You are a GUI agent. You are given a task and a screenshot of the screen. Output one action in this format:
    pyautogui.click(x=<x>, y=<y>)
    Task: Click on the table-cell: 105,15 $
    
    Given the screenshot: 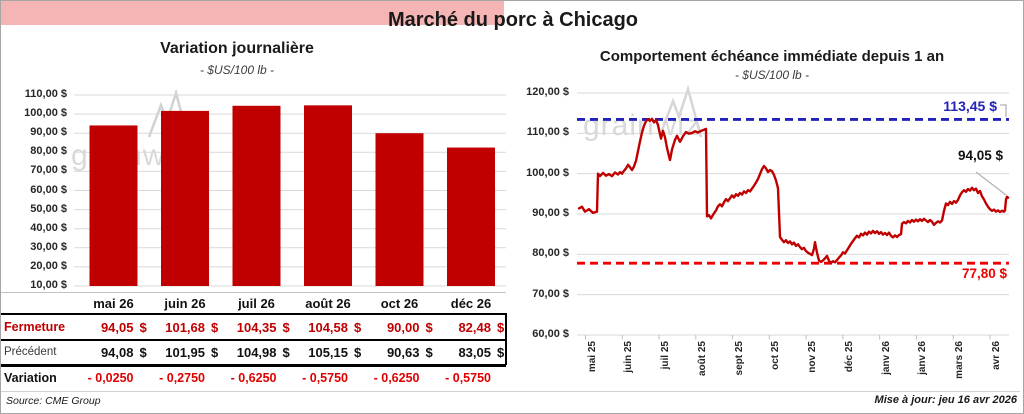 What is the action you would take?
    pyautogui.click(x=328, y=352)
    